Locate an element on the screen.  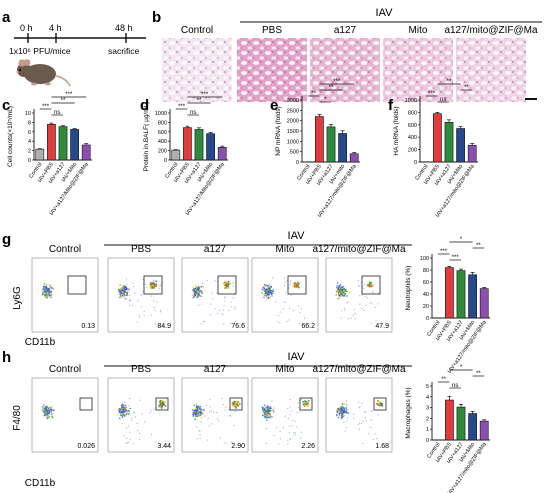
y-tick-label: 400 is located at coordinates (412, 138).